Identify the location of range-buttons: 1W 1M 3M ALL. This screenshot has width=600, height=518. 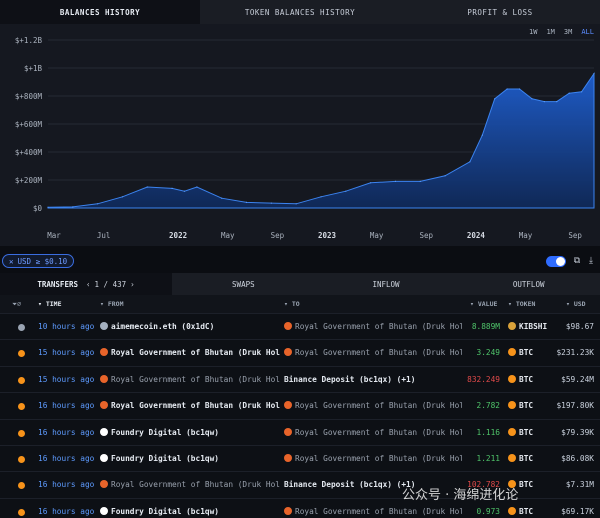
(561, 32).